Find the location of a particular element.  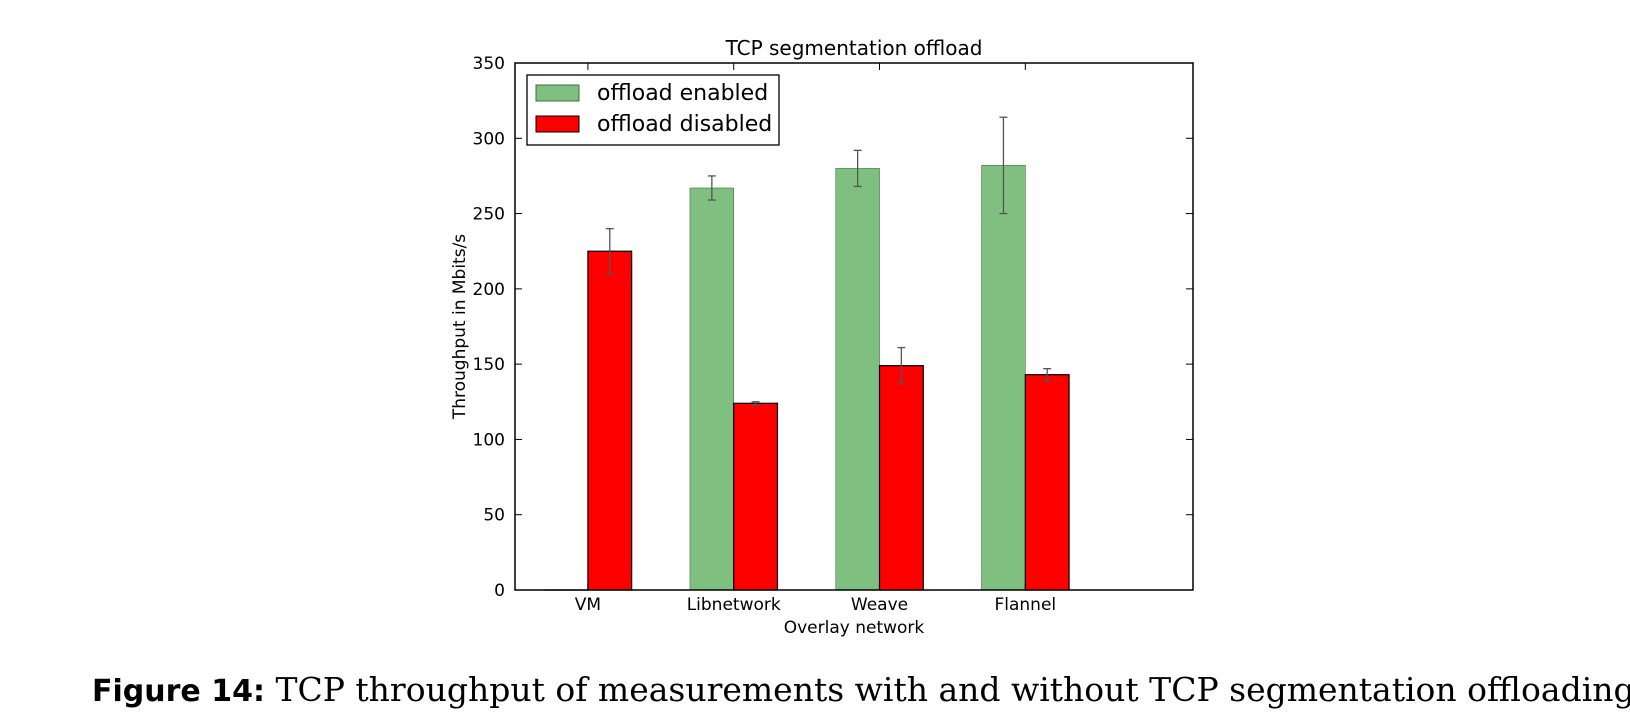

x-tick-label: Flannel is located at coordinates (1025, 605).